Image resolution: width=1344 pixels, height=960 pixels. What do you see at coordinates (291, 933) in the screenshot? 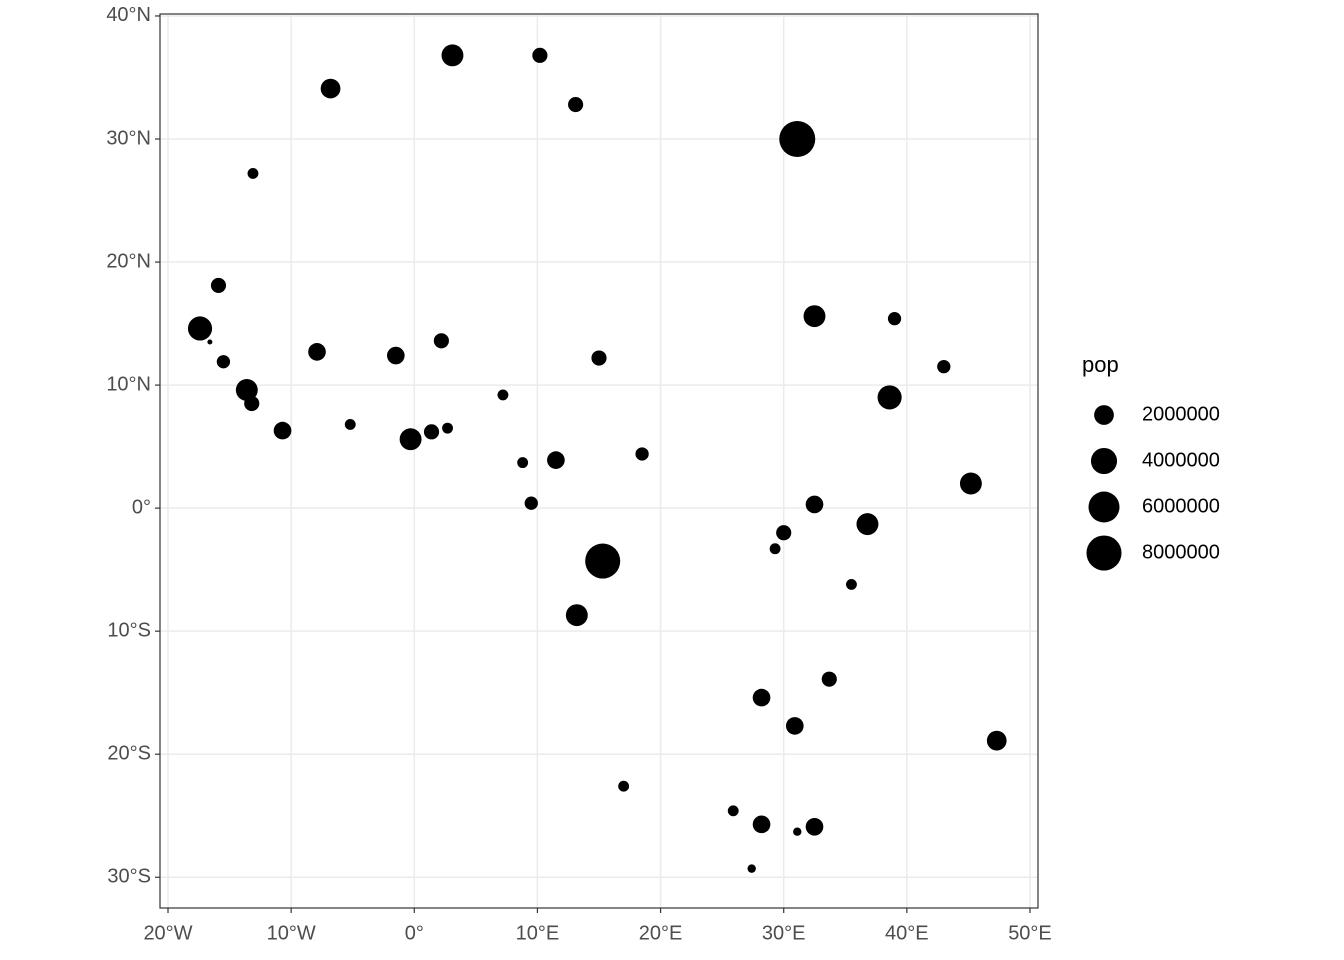
I see `x-tick-label: 10°W` at bounding box center [291, 933].